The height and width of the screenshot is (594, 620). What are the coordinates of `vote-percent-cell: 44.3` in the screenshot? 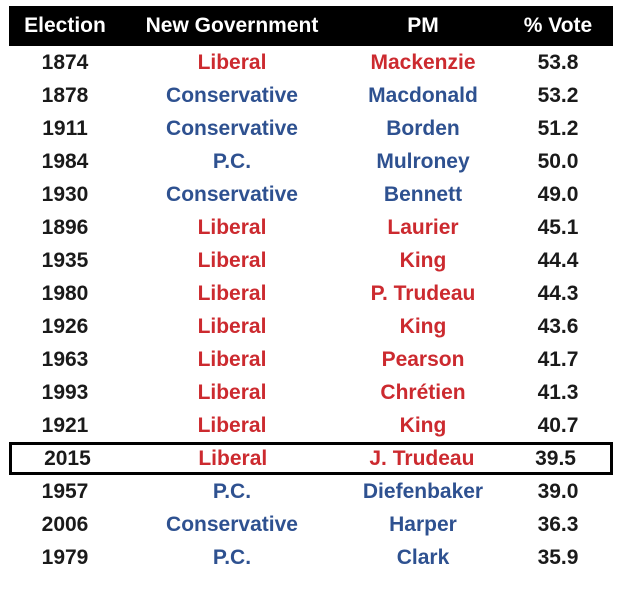 It's located at (558, 293).